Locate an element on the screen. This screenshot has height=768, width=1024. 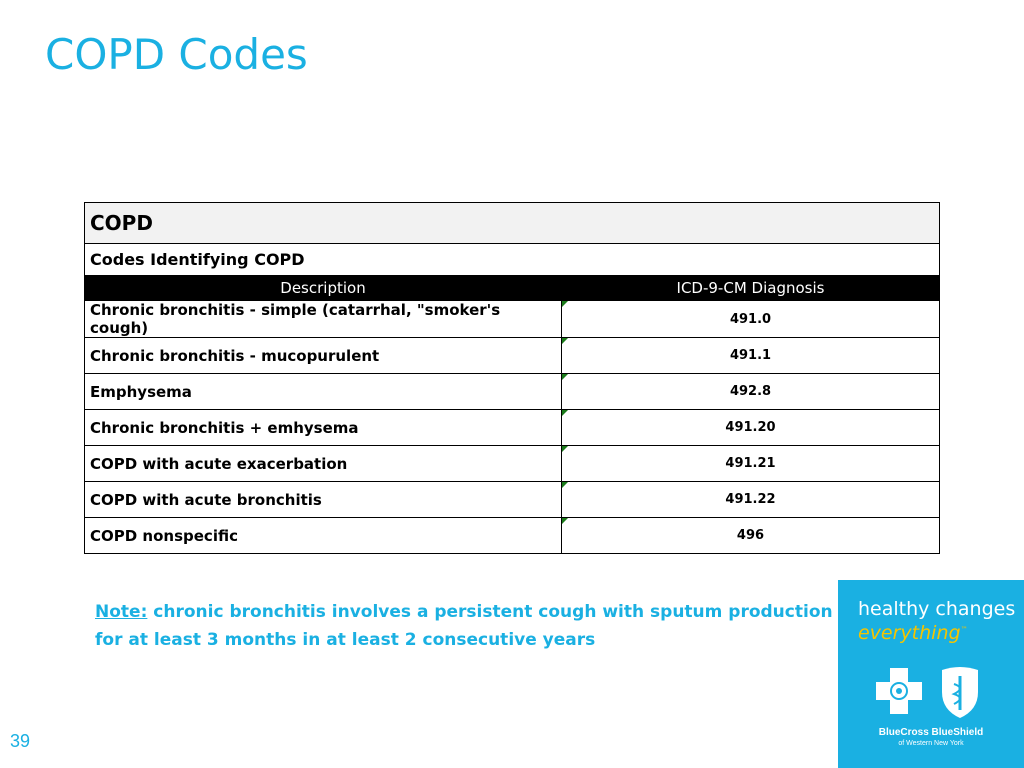
table-row: COPD nonspecific 496 is located at coordinates (512, 535).